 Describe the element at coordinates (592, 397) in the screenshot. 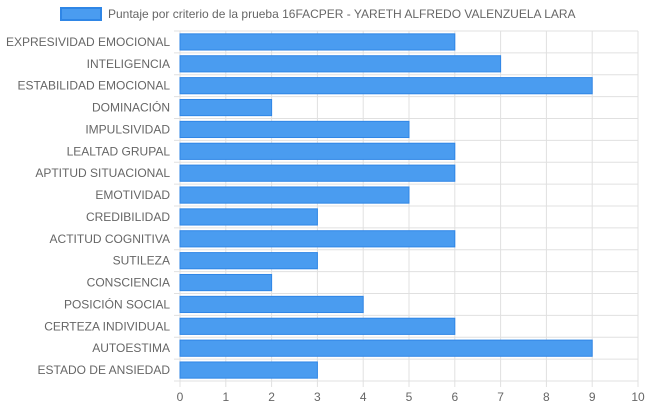

I see `x-tick-label: 9` at that location.